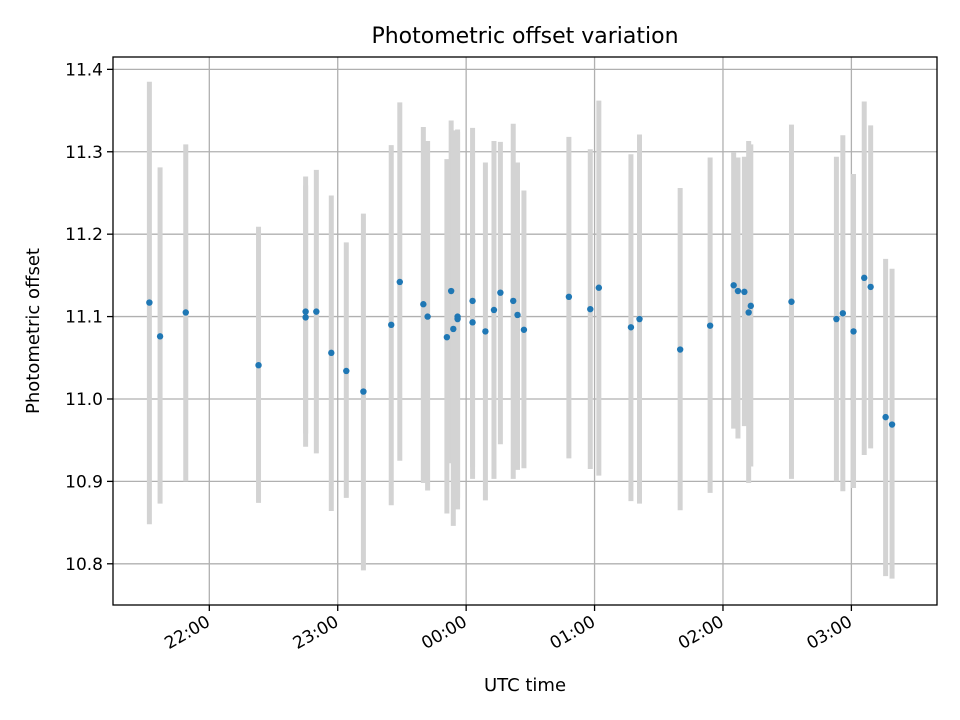  Describe the element at coordinates (187, 633) in the screenshot. I see `x-tick-label: 22:00` at that location.